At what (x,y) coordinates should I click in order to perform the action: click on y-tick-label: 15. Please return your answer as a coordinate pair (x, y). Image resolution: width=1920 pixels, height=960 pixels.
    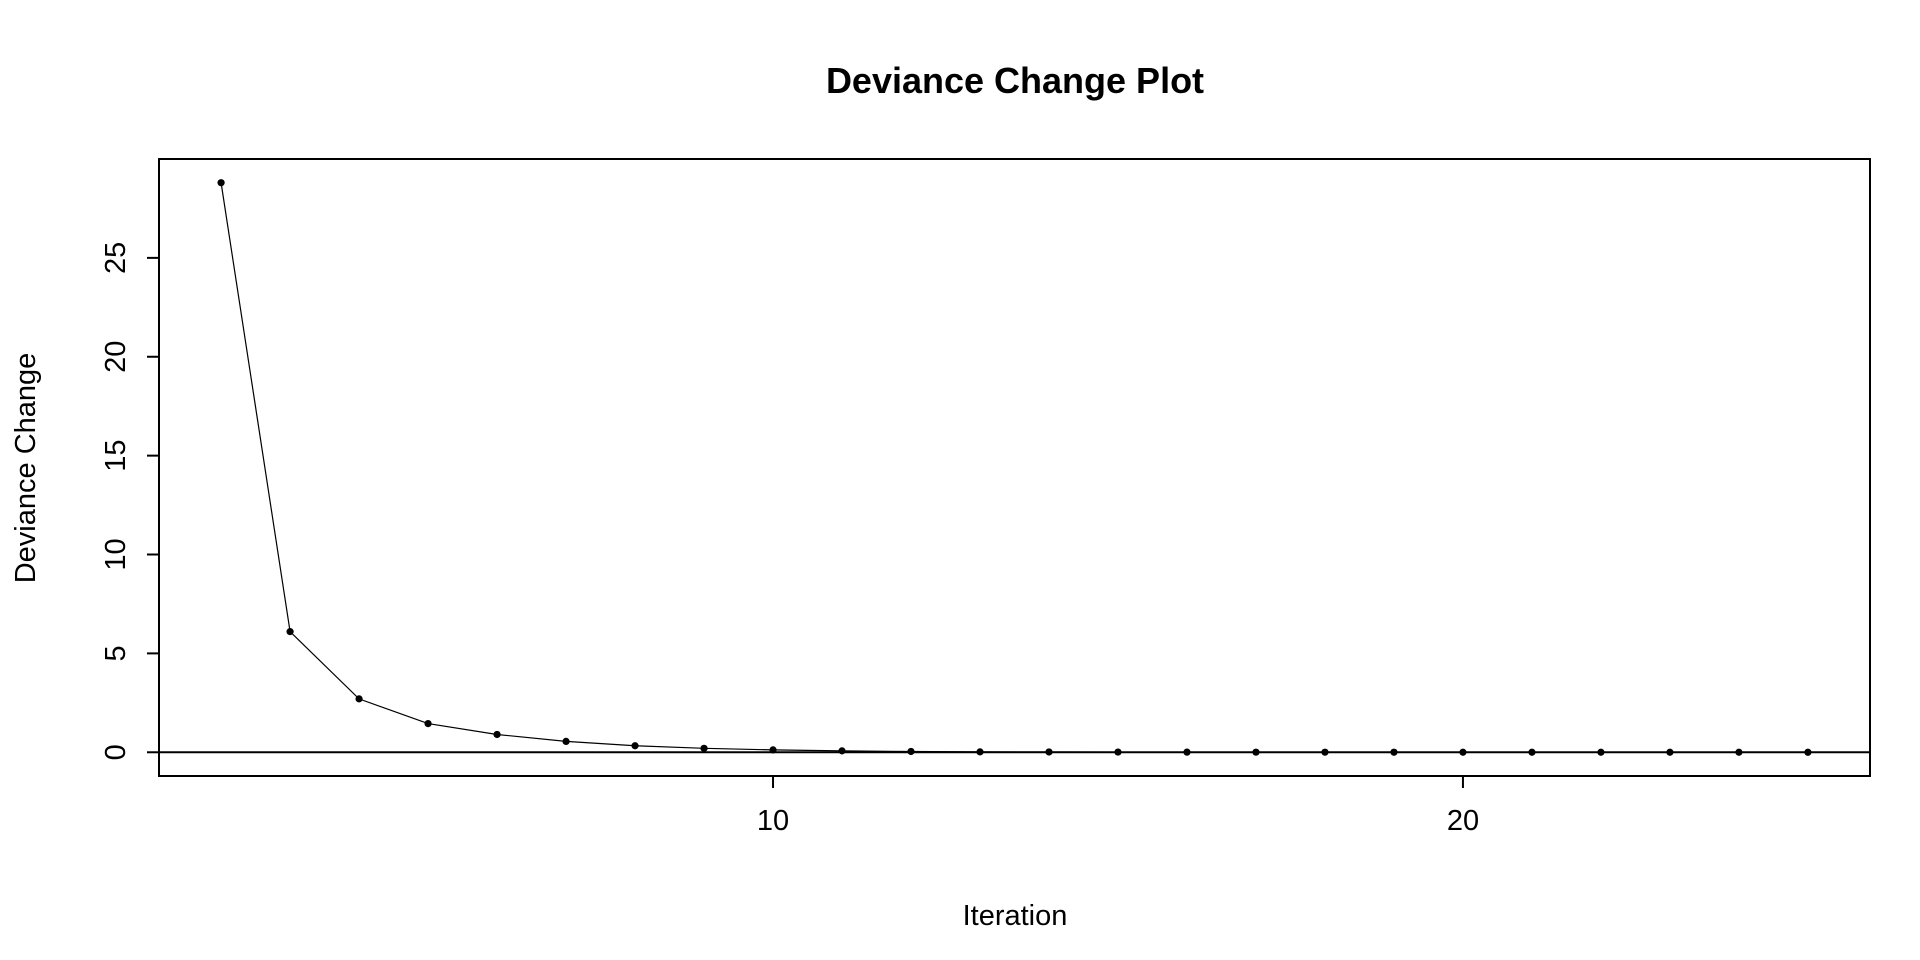
    Looking at the image, I should click on (116, 456).